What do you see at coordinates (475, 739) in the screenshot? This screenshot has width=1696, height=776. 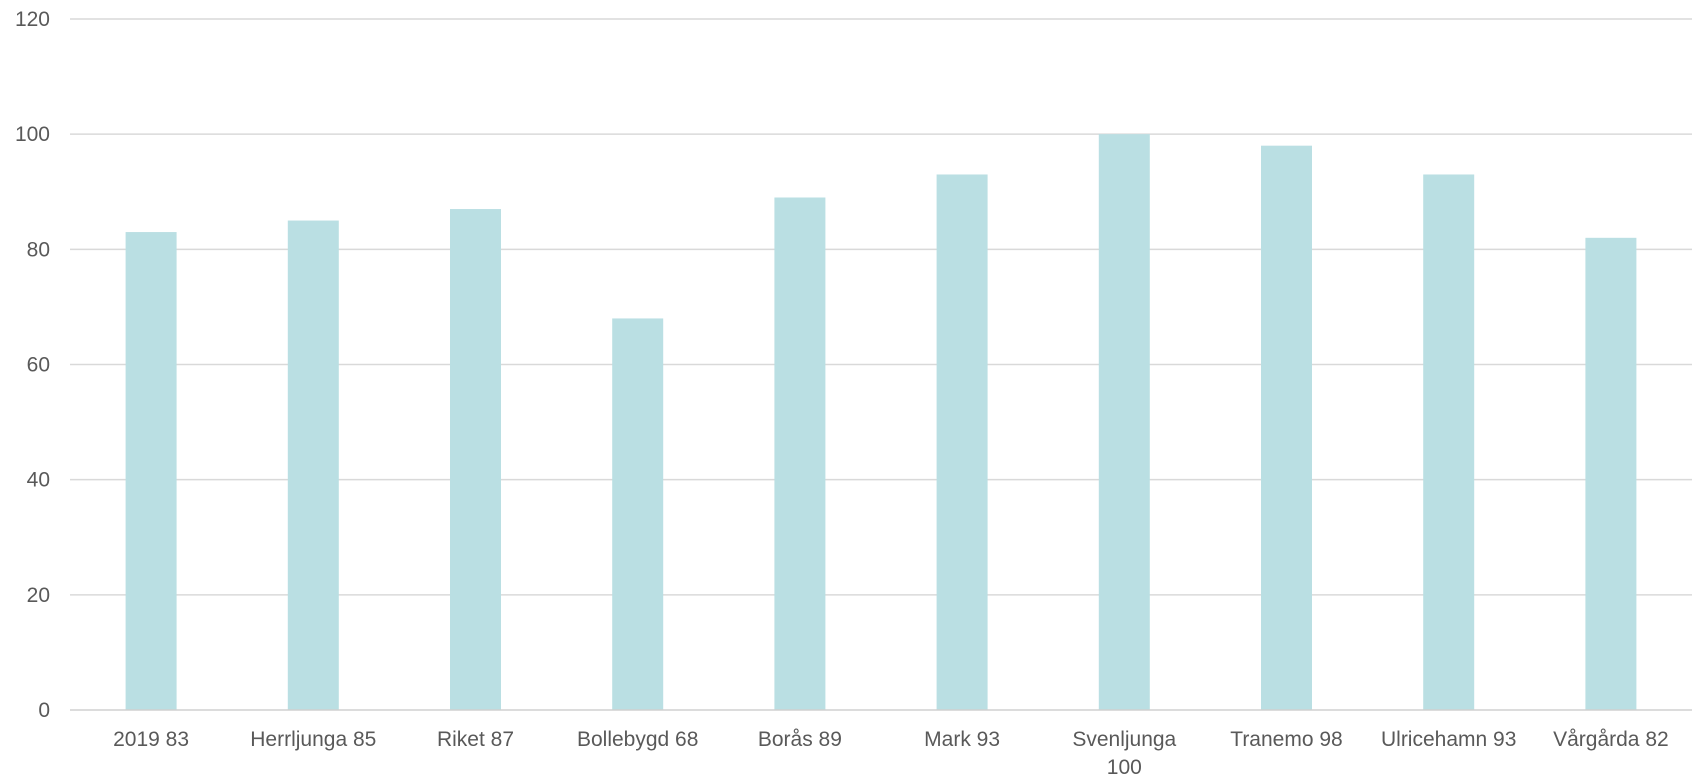 I see `x-tick-label: Riket 87` at bounding box center [475, 739].